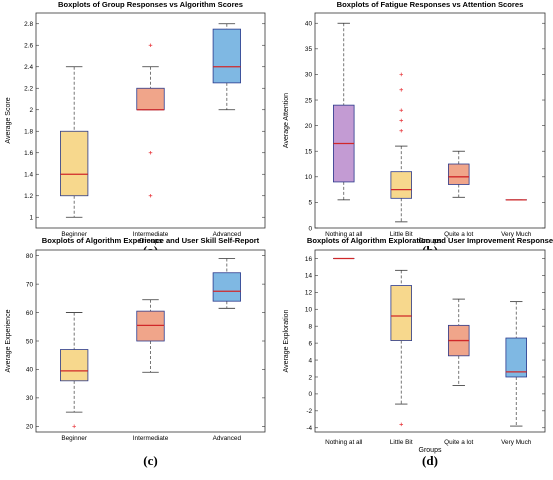 This screenshot has height=480, width=553. I want to click on x-tick-label: Little Bit, so click(401, 442).